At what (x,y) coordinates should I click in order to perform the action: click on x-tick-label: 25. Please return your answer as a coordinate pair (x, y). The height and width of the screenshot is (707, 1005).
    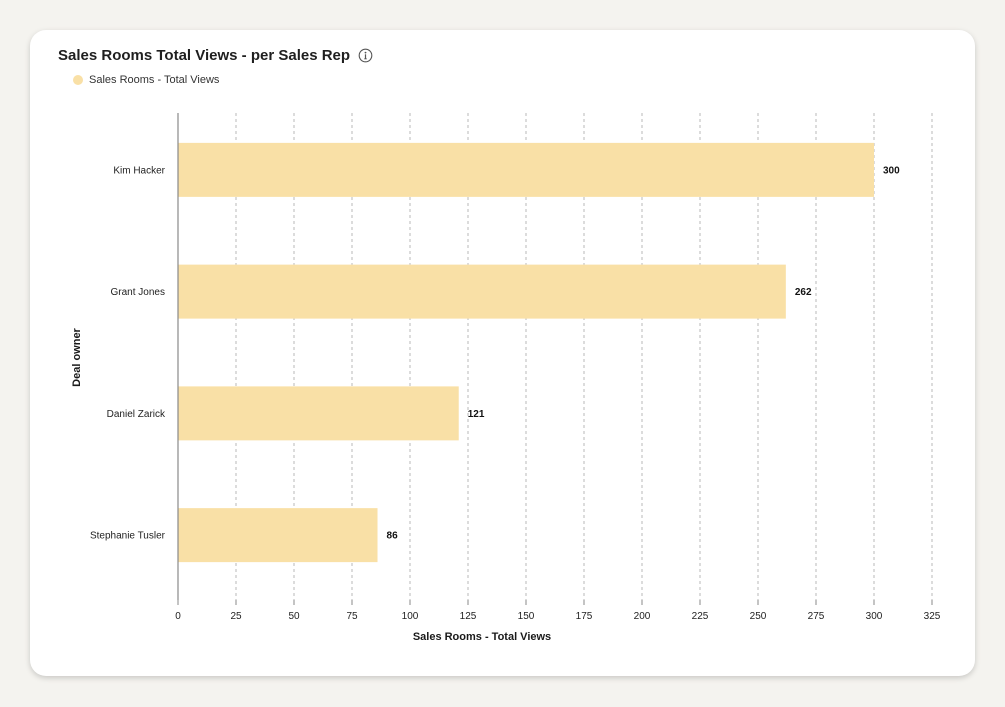
    Looking at the image, I should click on (236, 616).